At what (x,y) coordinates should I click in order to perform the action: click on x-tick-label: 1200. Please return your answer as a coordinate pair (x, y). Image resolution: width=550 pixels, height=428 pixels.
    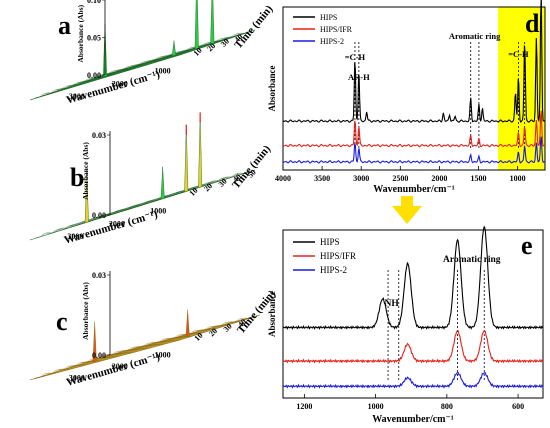
    Looking at the image, I should click on (304, 406).